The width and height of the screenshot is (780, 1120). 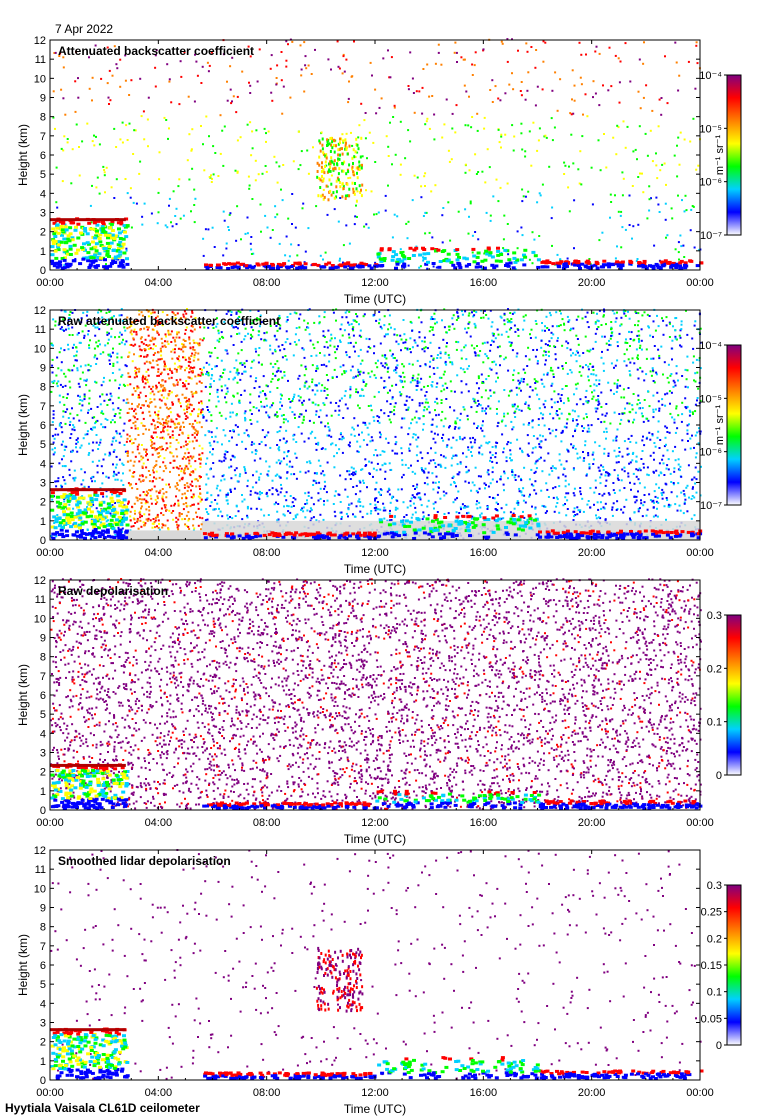 I want to click on chart-title: Raw attenuated backscatter coefficient, so click(x=169, y=321).